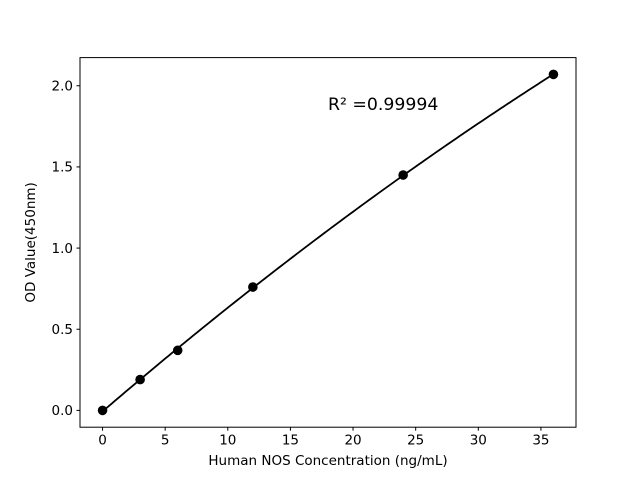 The height and width of the screenshot is (480, 640). I want to click on x-axis: 0 5 10 15 20 25 30 35, so click(324, 438).